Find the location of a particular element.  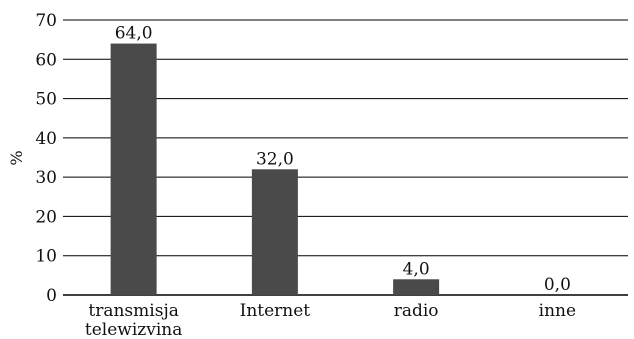

y-axis-label: % is located at coordinates (16, 157).